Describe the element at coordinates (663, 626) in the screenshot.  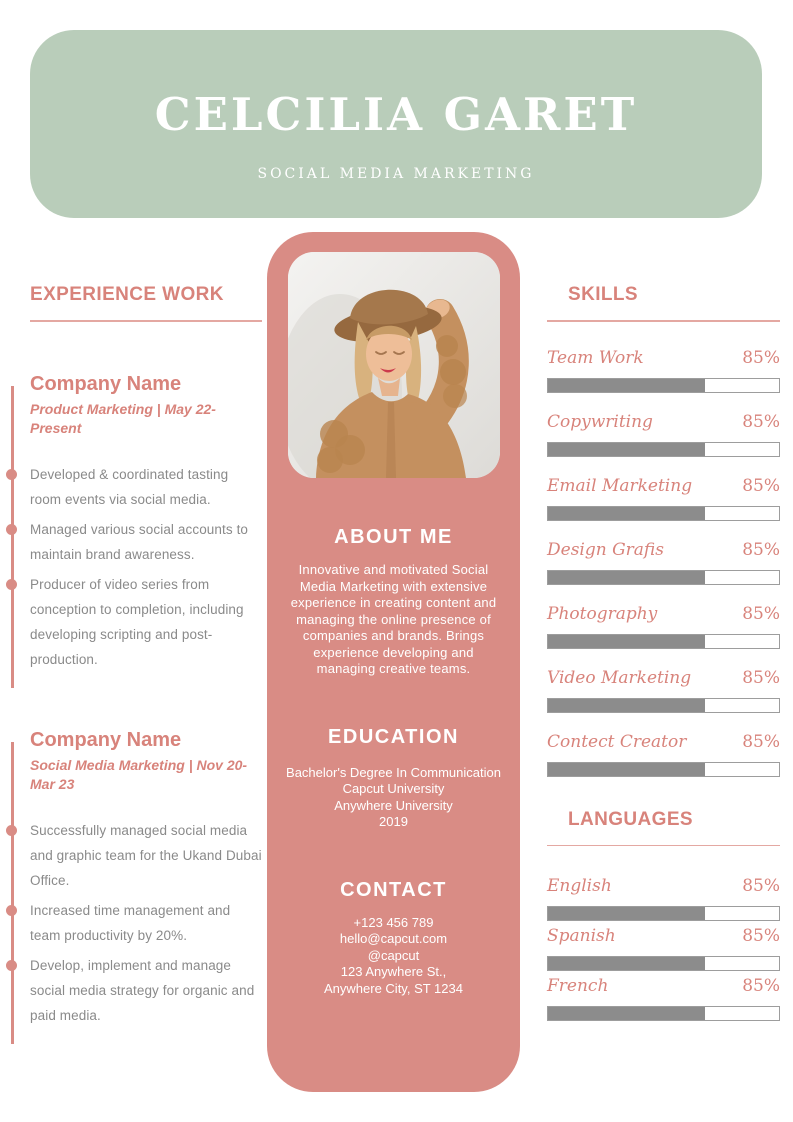
I see `skill-item: Photography 85%` at that location.